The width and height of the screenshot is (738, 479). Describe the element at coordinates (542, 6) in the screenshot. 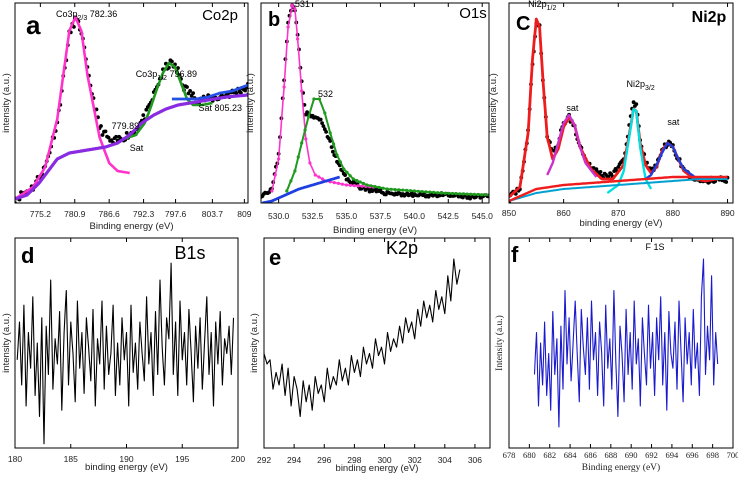

I see `annotation: Ni2p1/2` at that location.